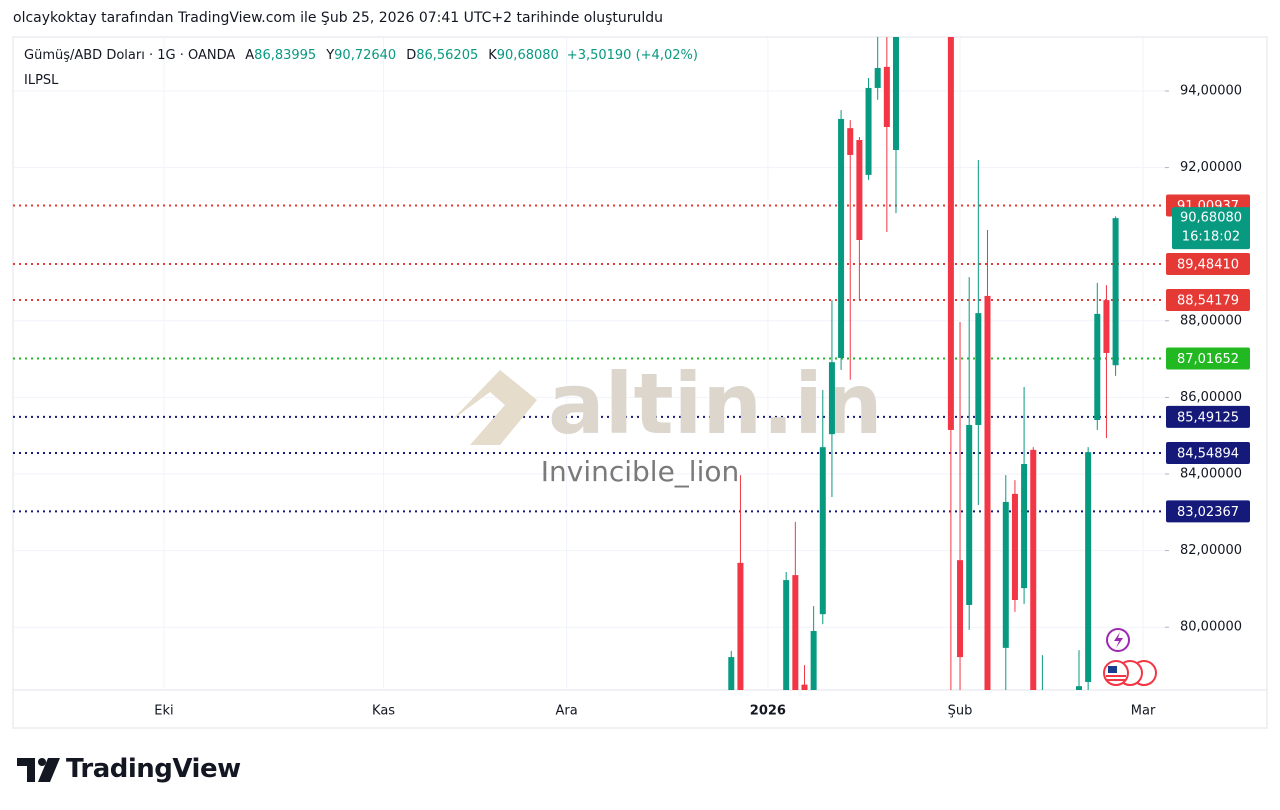 This screenshot has width=1280, height=810. I want to click on y-tick-label: 86,00000, so click(1211, 397).